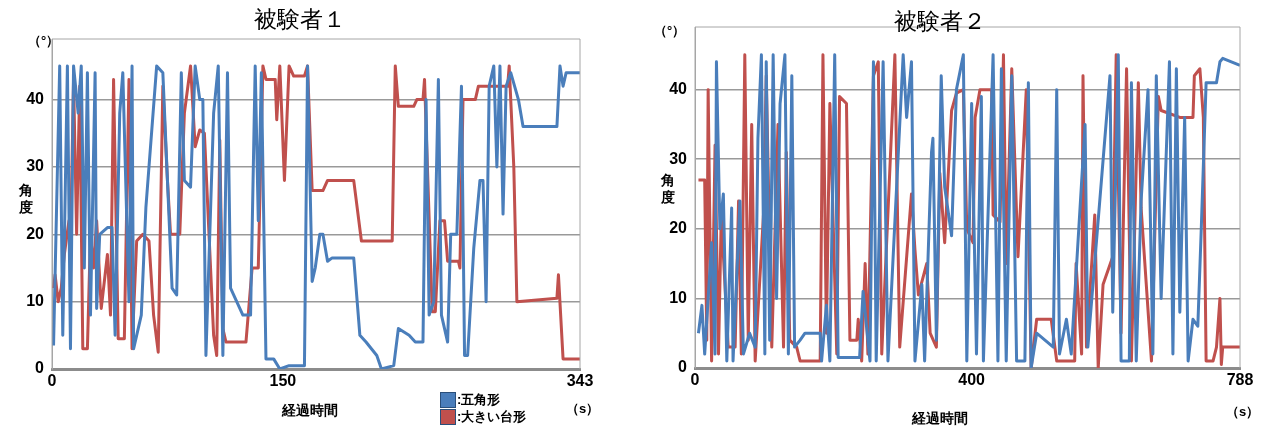  Describe the element at coordinates (479, 399) in the screenshot. I see `legend-label: :五角形` at that location.